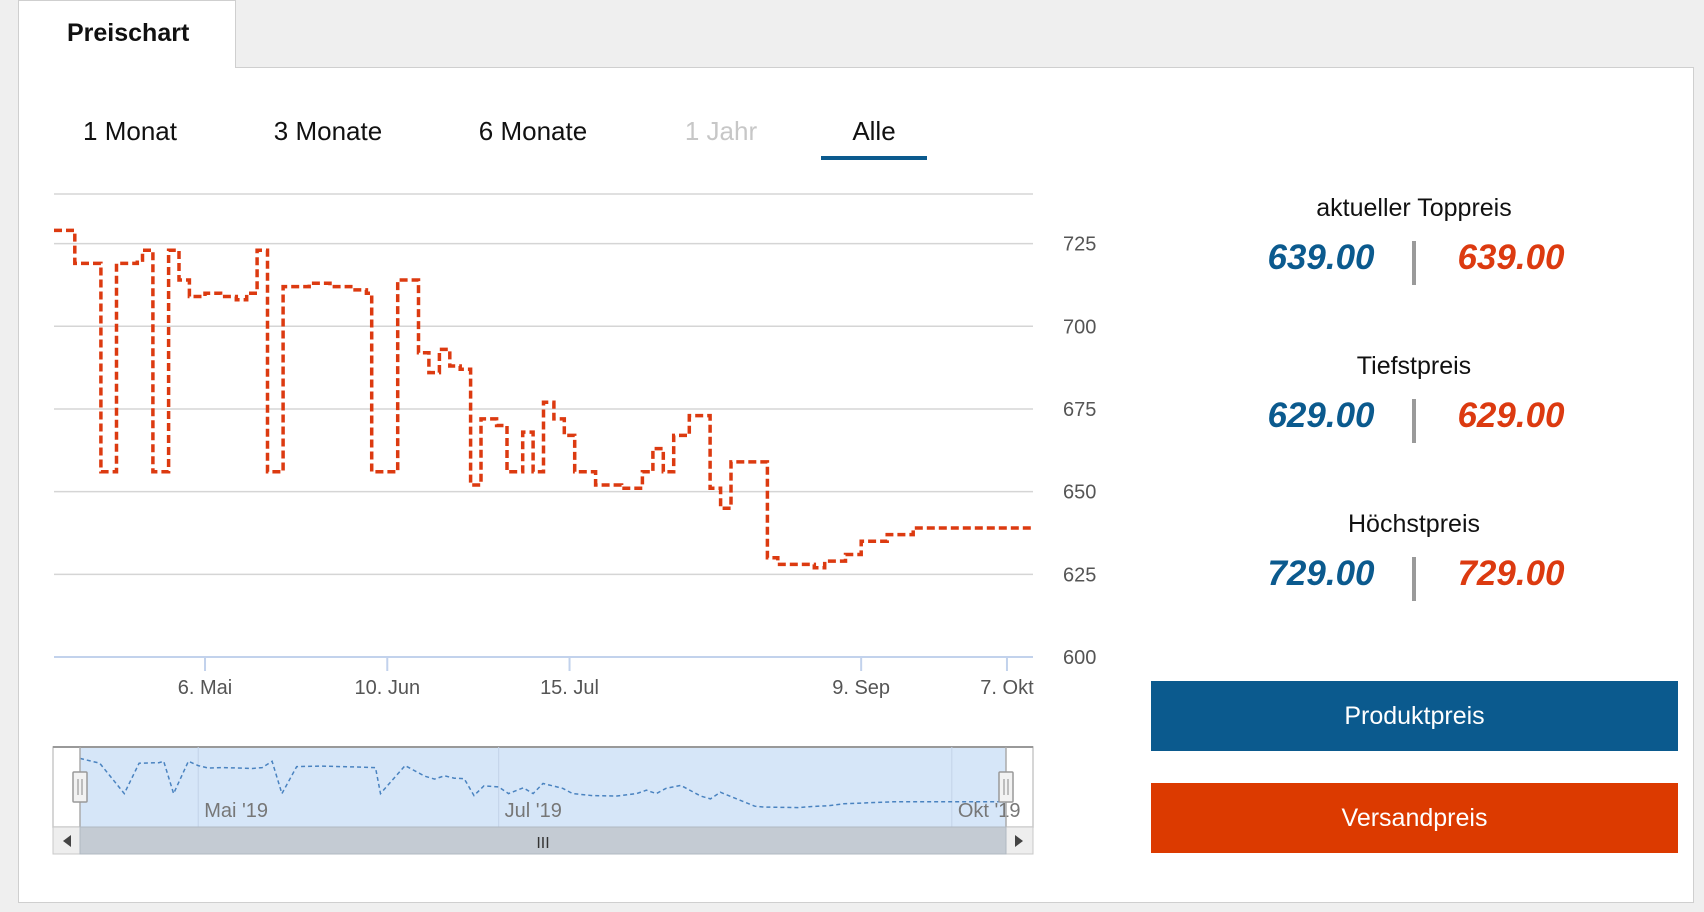 This screenshot has width=1704, height=912. What do you see at coordinates (1006, 787) in the screenshot?
I see `navigator-right-handle` at bounding box center [1006, 787].